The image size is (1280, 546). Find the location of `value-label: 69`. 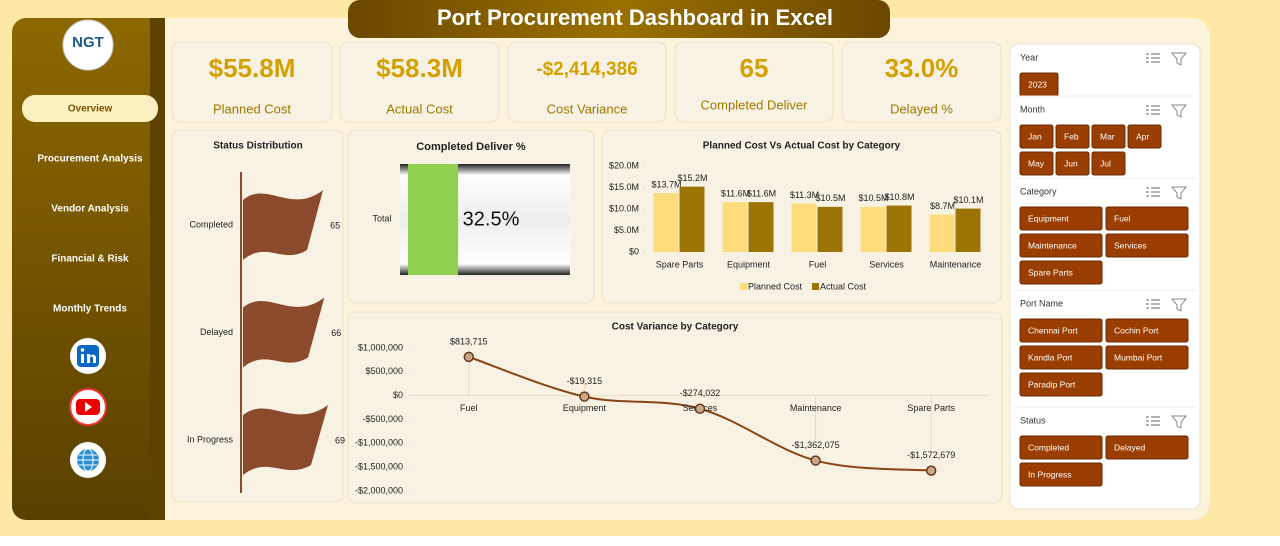

value-label: 69 is located at coordinates (340, 440).